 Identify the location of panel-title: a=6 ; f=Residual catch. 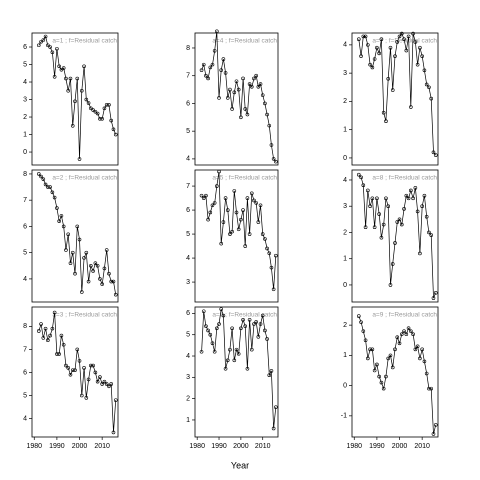
(244, 315).